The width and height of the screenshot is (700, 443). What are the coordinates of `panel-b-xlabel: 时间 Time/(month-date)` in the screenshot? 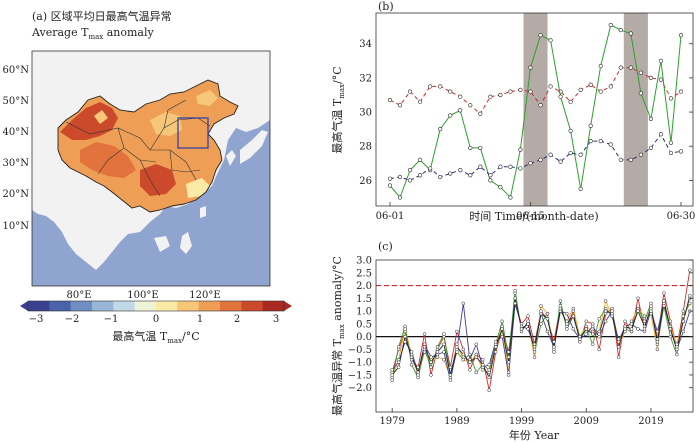 It's located at (533, 216).